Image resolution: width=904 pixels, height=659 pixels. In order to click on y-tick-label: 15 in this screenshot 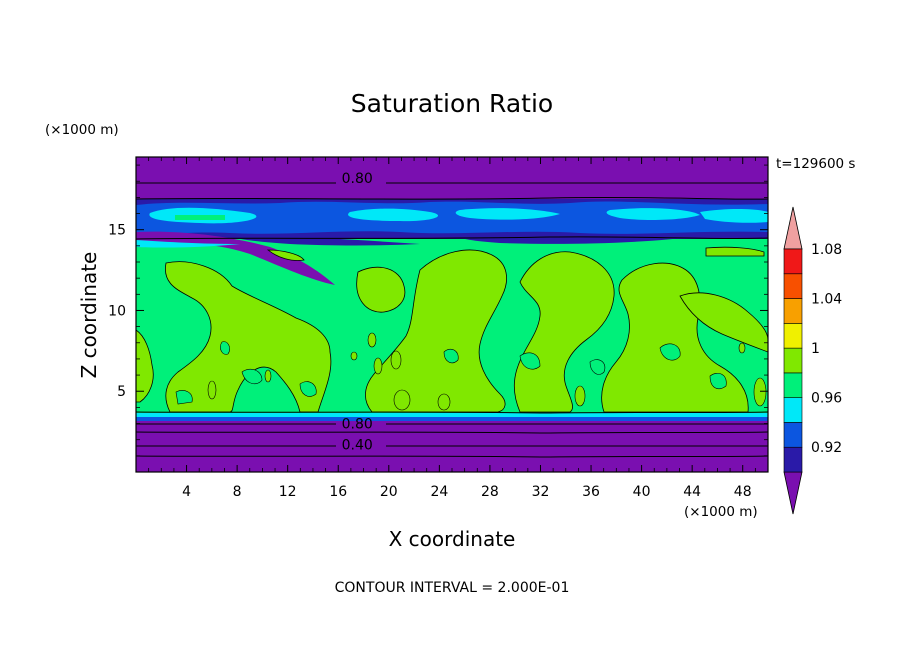, I will do `click(117, 231)`.